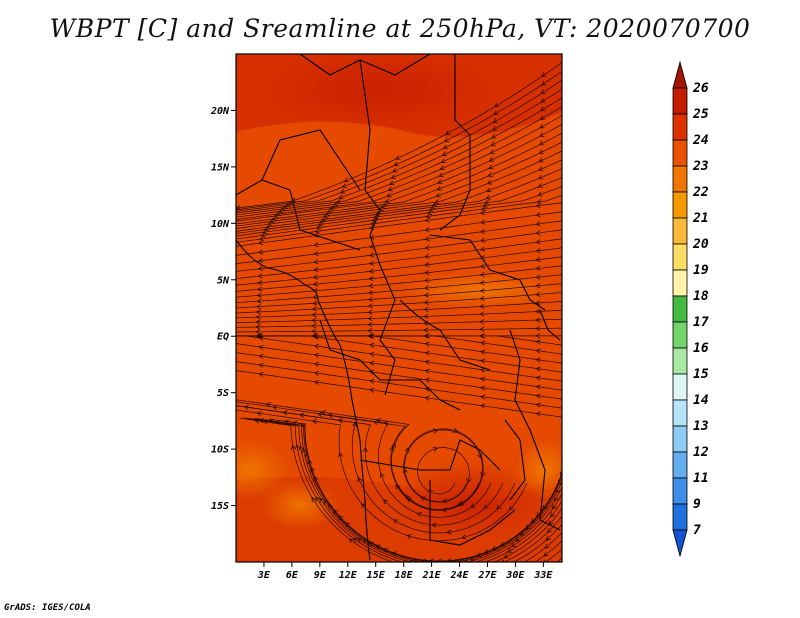  I want to click on colorbar-label: 16, so click(701, 348).